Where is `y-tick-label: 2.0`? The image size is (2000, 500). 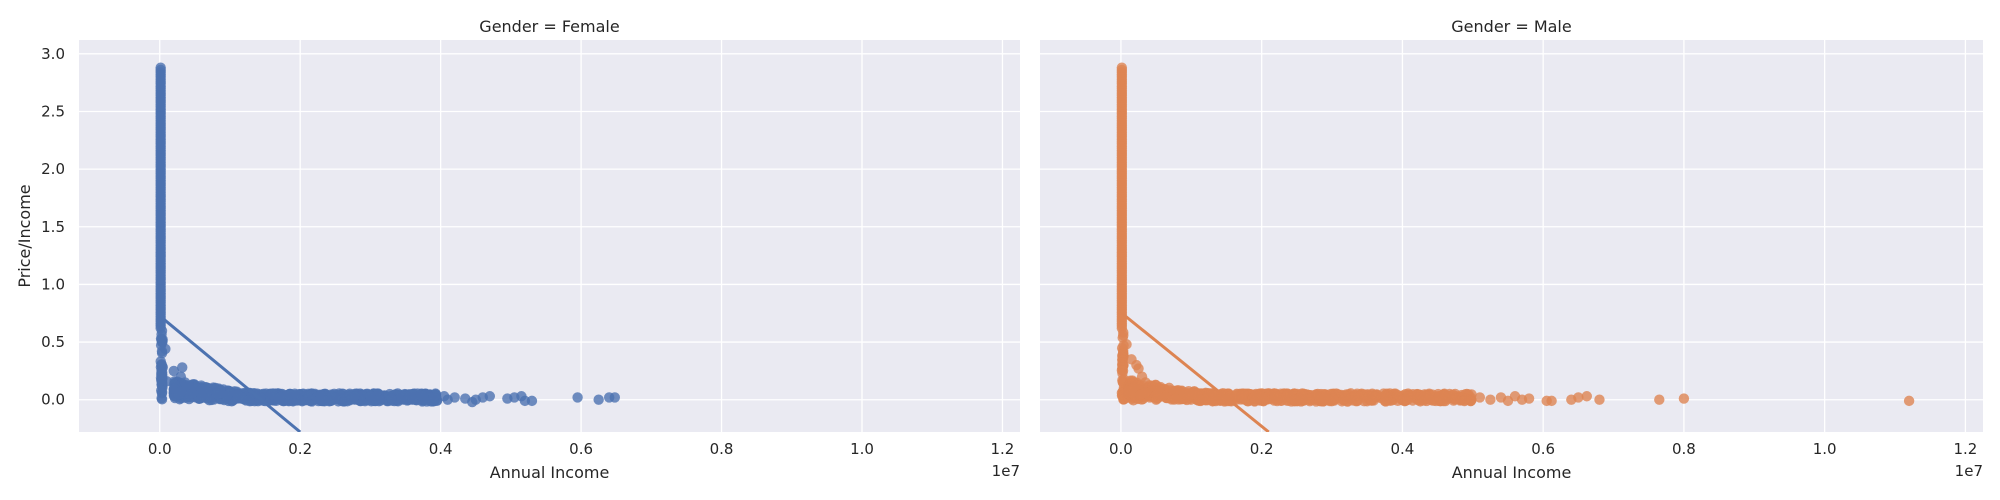 y-tick-label: 2.0 is located at coordinates (53, 169).